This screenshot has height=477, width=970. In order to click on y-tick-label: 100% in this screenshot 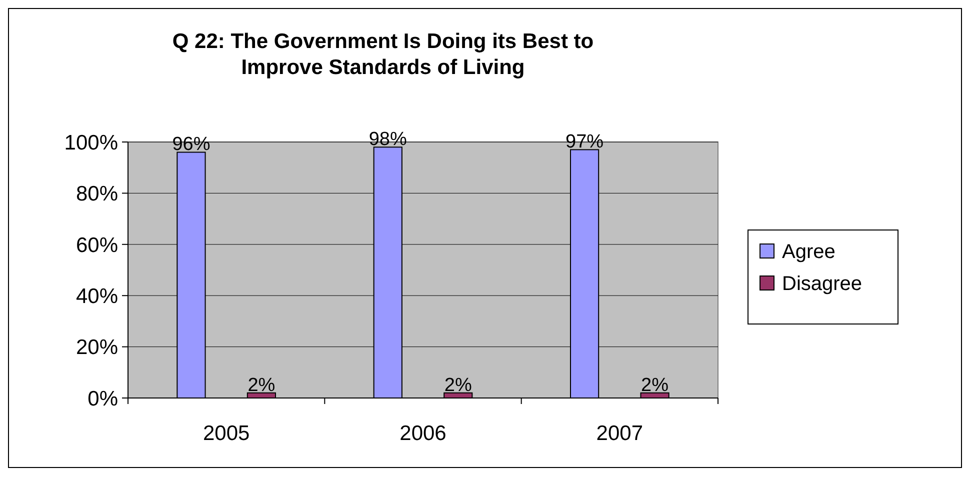, I will do `click(91, 142)`.